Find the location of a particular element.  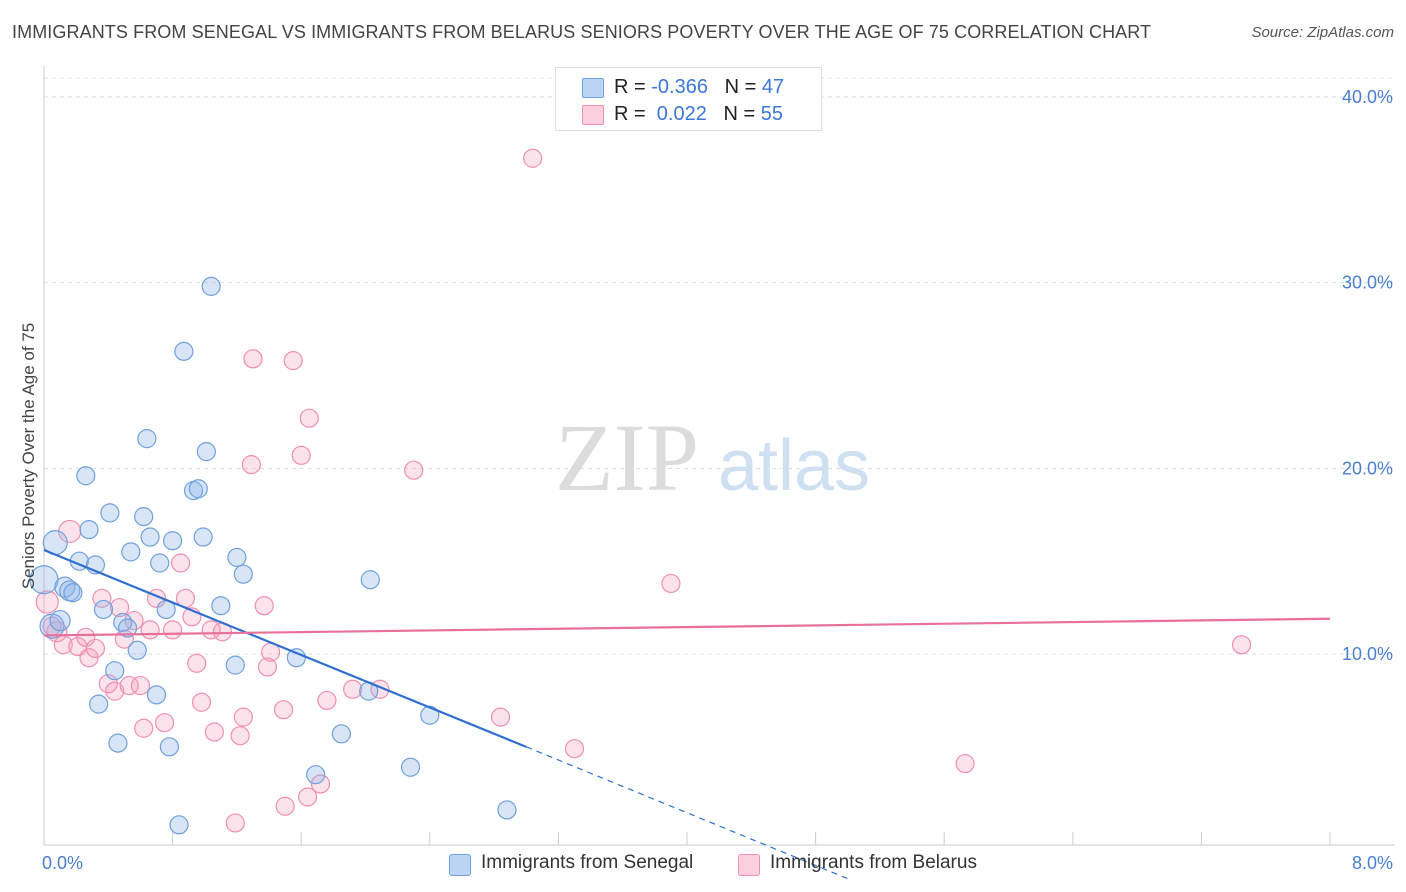

source-label: Source: ZipAtlas.com is located at coordinates (1322, 32).